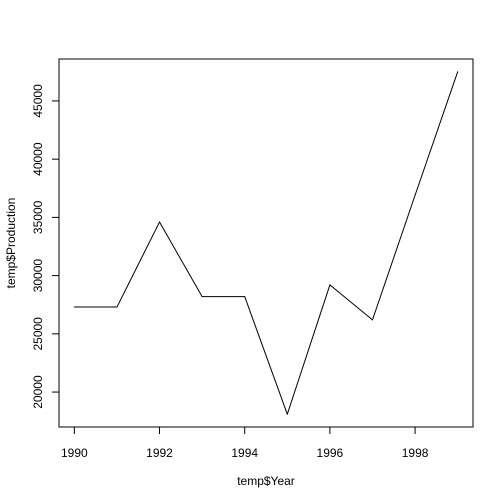  What do you see at coordinates (38, 159) in the screenshot?
I see `y-tick-label: 40000` at bounding box center [38, 159].